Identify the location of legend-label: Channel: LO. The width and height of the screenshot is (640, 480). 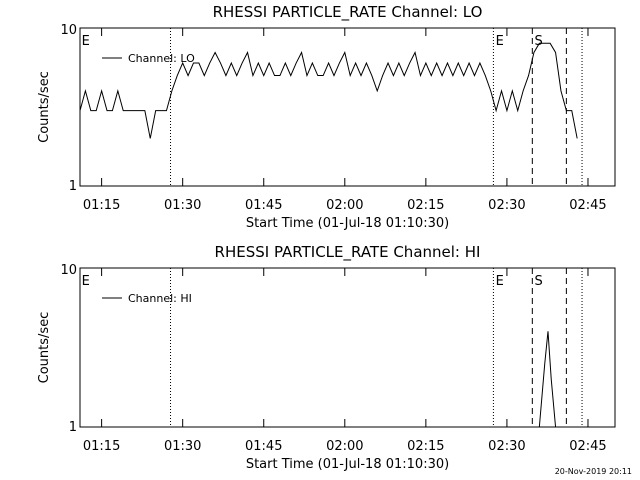
(161, 58).